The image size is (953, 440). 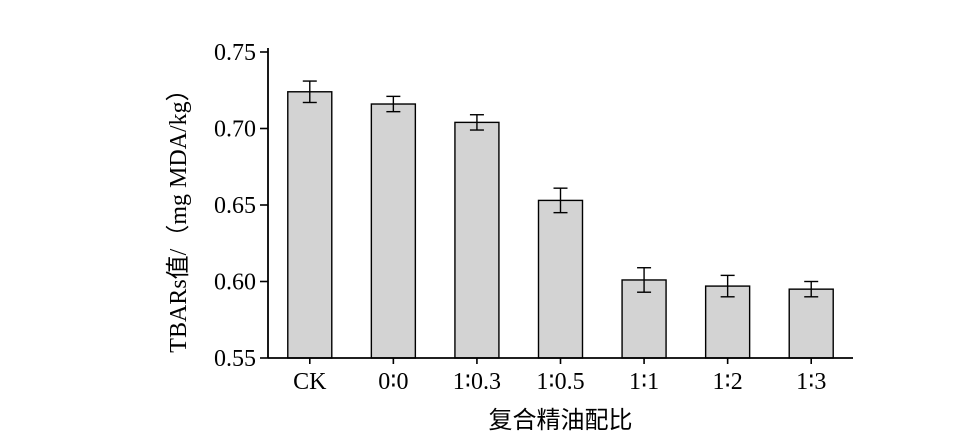 I want to click on x-axis-title: 复合精油配比, so click(x=561, y=420).